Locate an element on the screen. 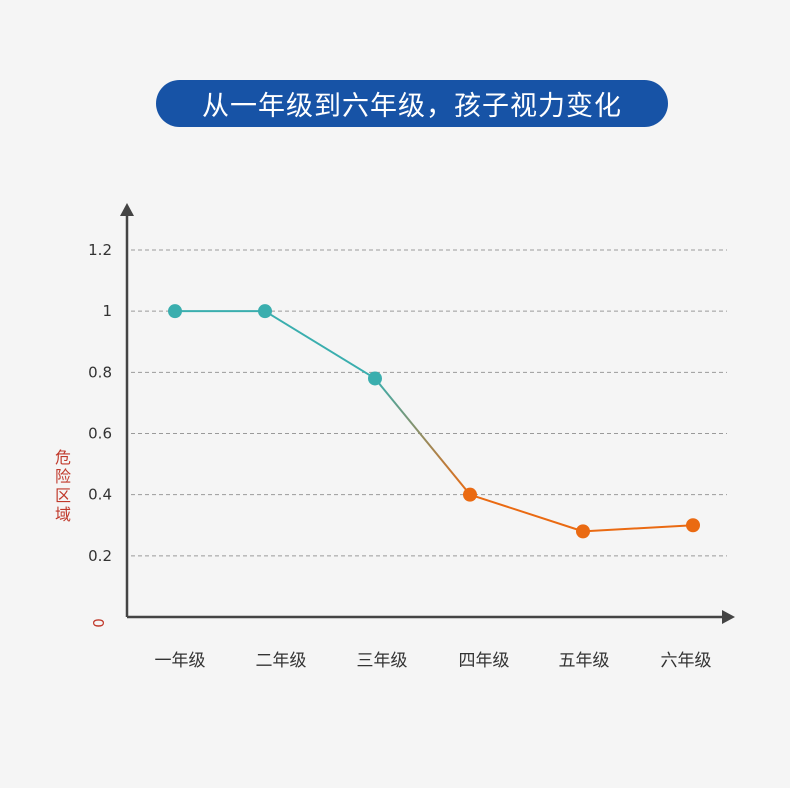 This screenshot has height=788, width=790. x-tick-label: 四年级 is located at coordinates (484, 661).